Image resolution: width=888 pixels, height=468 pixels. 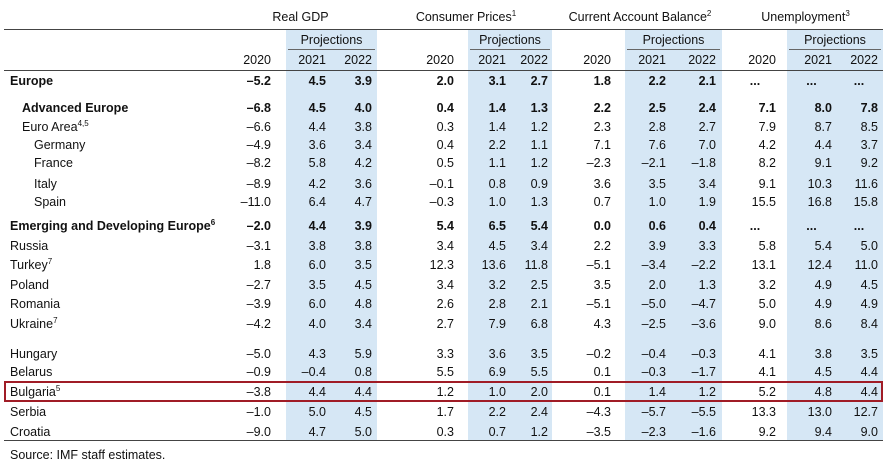 What do you see at coordinates (534, 60) in the screenshot?
I see `year-header-2022: 2022` at bounding box center [534, 60].